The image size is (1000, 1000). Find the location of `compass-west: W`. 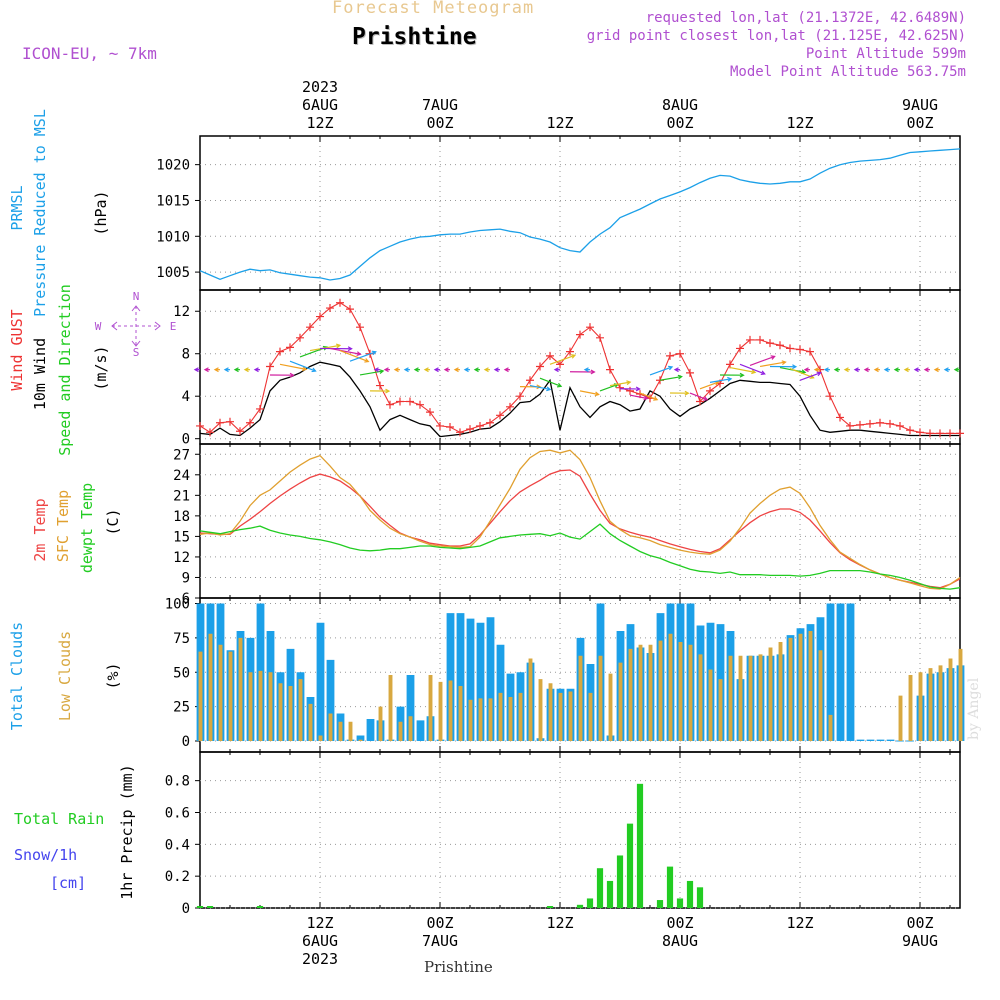

compass-west: W is located at coordinates (98, 326).